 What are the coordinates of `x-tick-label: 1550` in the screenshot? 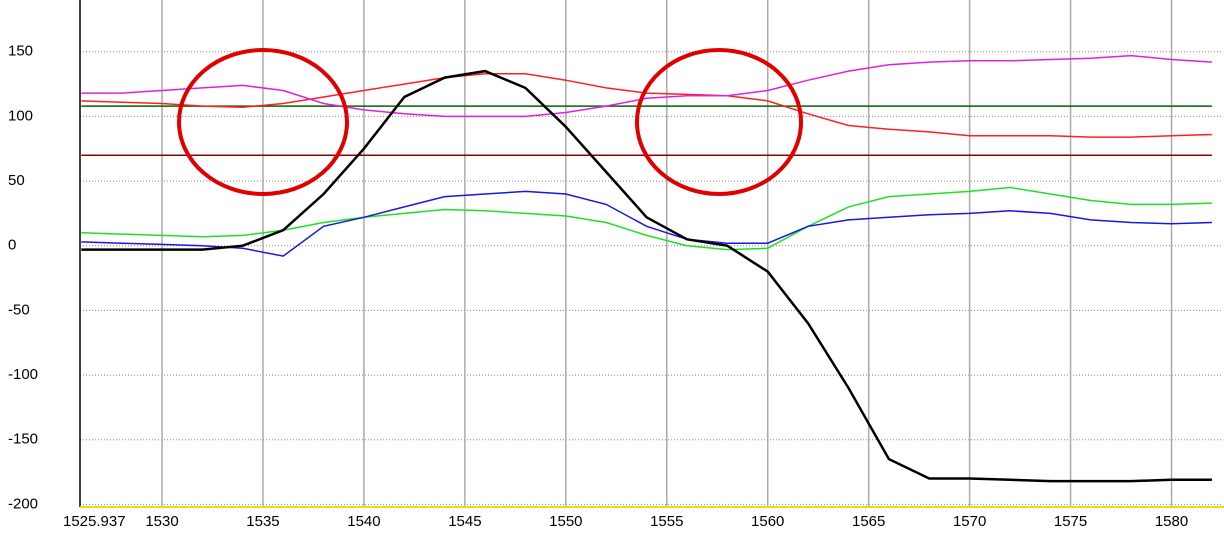 It's located at (565, 521).